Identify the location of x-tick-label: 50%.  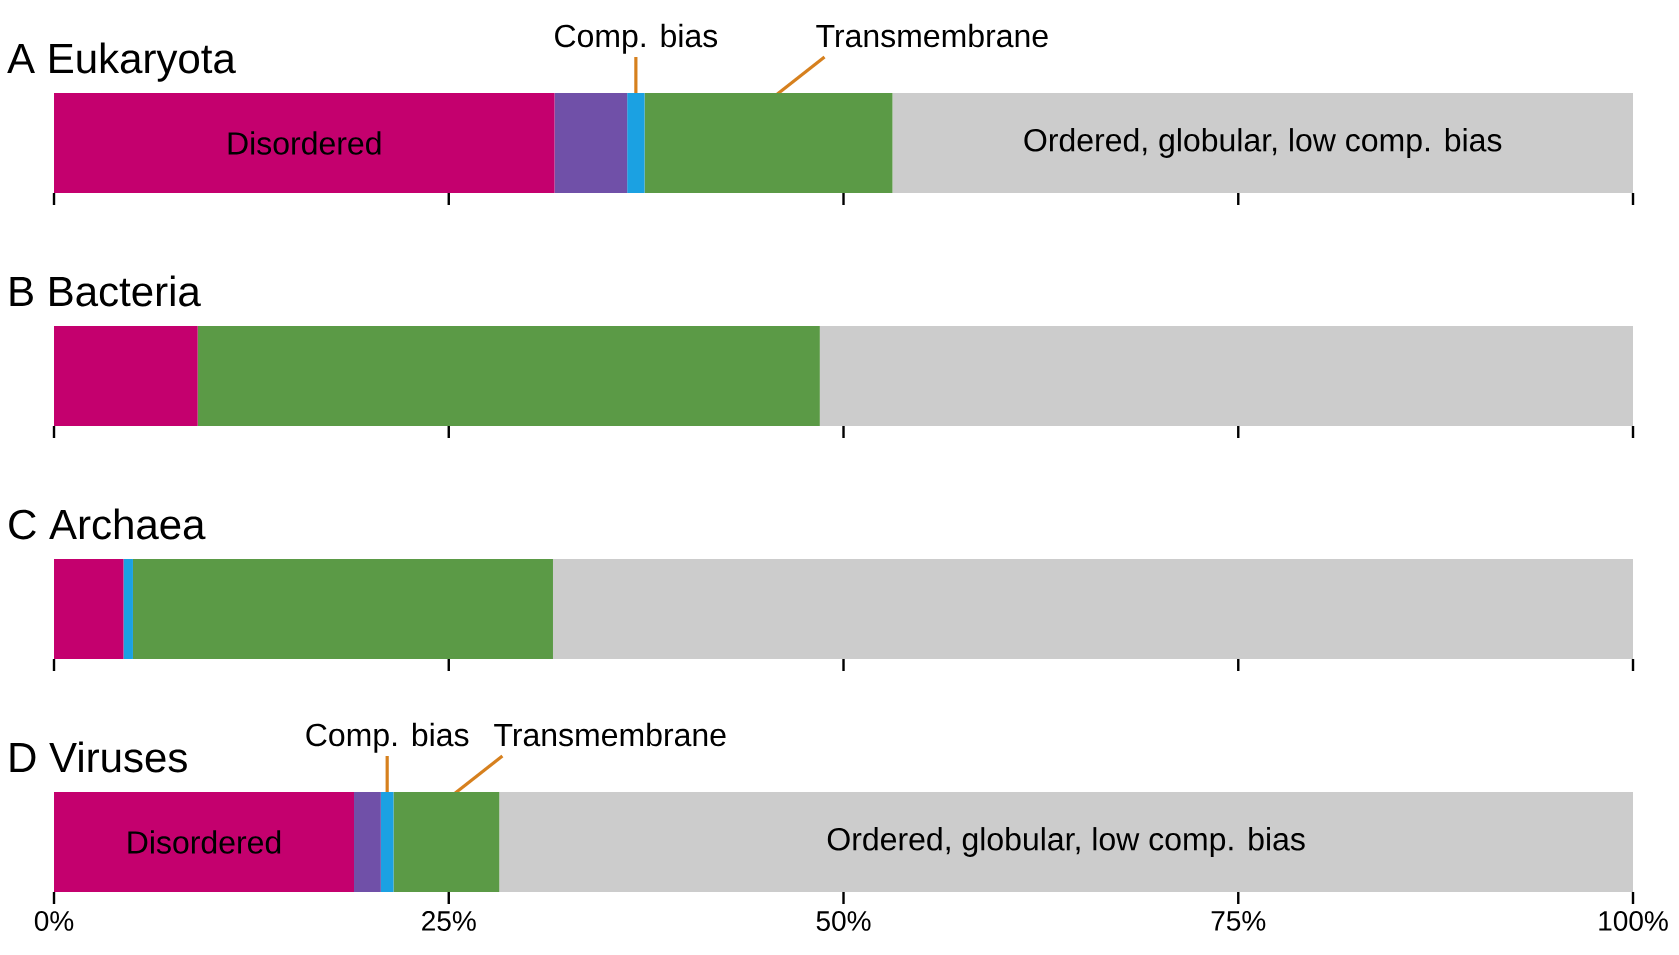
(843, 921).